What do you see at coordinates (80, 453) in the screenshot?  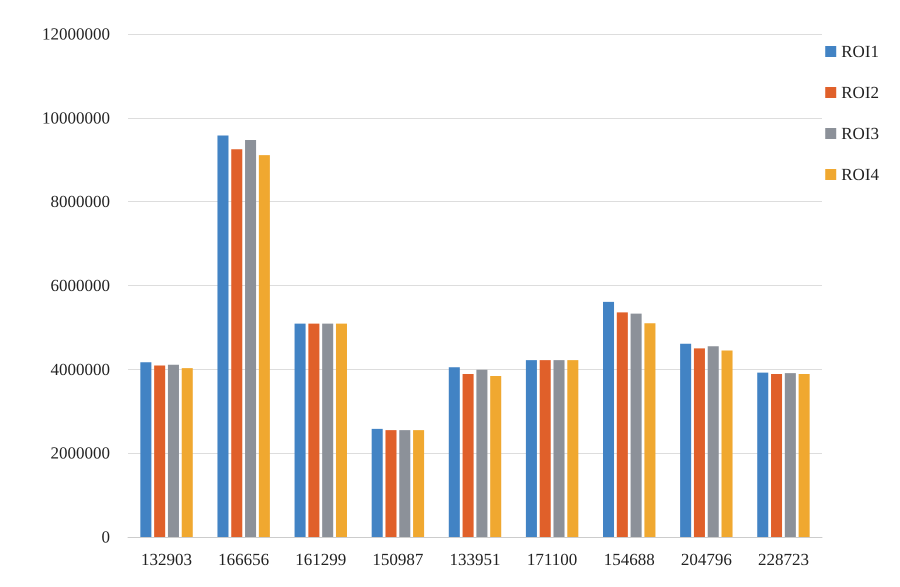 I see `y-tick-label: 2000000` at bounding box center [80, 453].